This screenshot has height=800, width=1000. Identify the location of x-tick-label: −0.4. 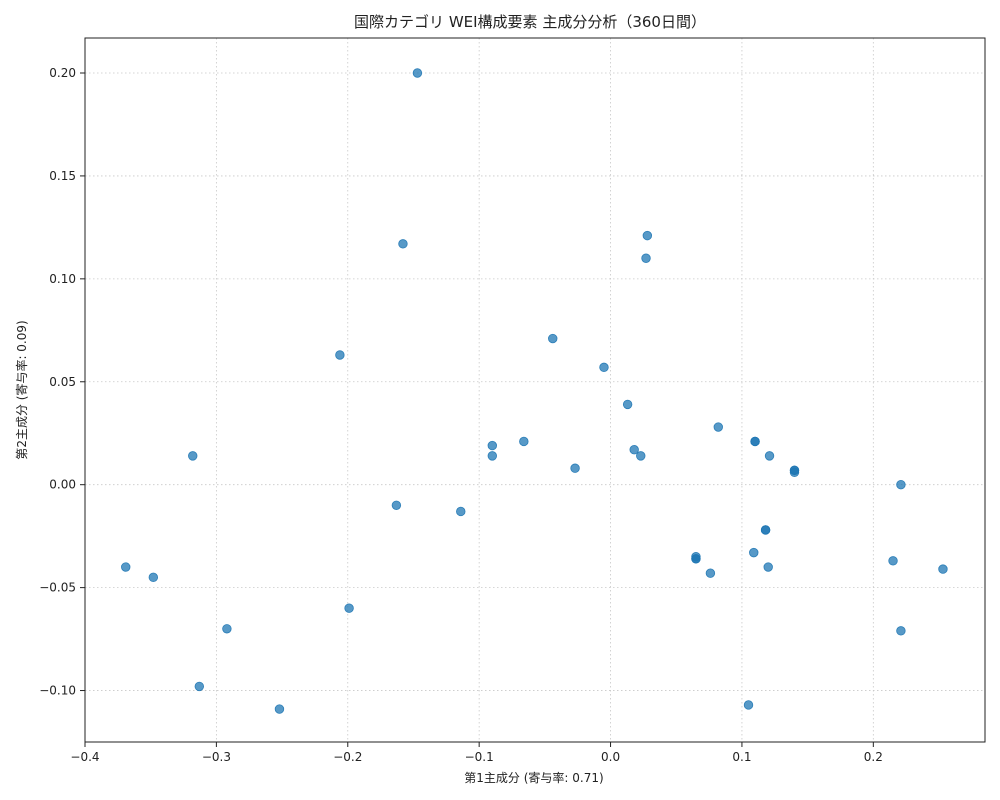
(84, 757).